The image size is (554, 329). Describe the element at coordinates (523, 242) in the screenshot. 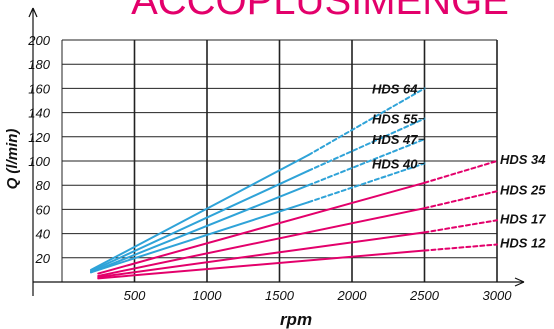

I see `series-label: HDS 12` at that location.